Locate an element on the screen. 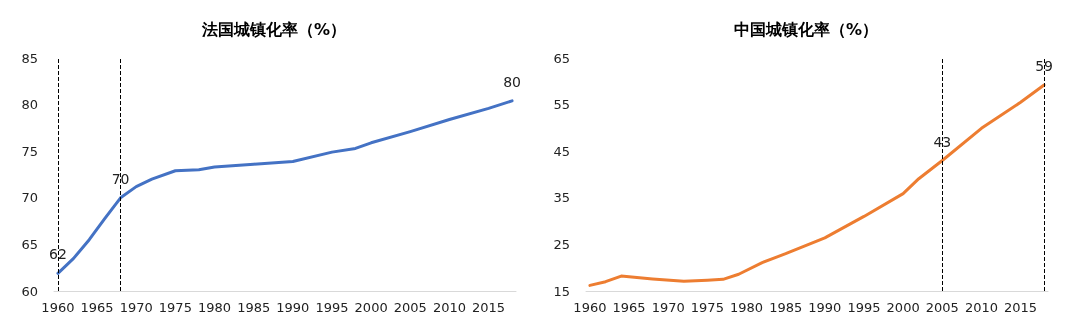 The width and height of the screenshot is (1080, 333). annotation: 43 is located at coordinates (942, 141).